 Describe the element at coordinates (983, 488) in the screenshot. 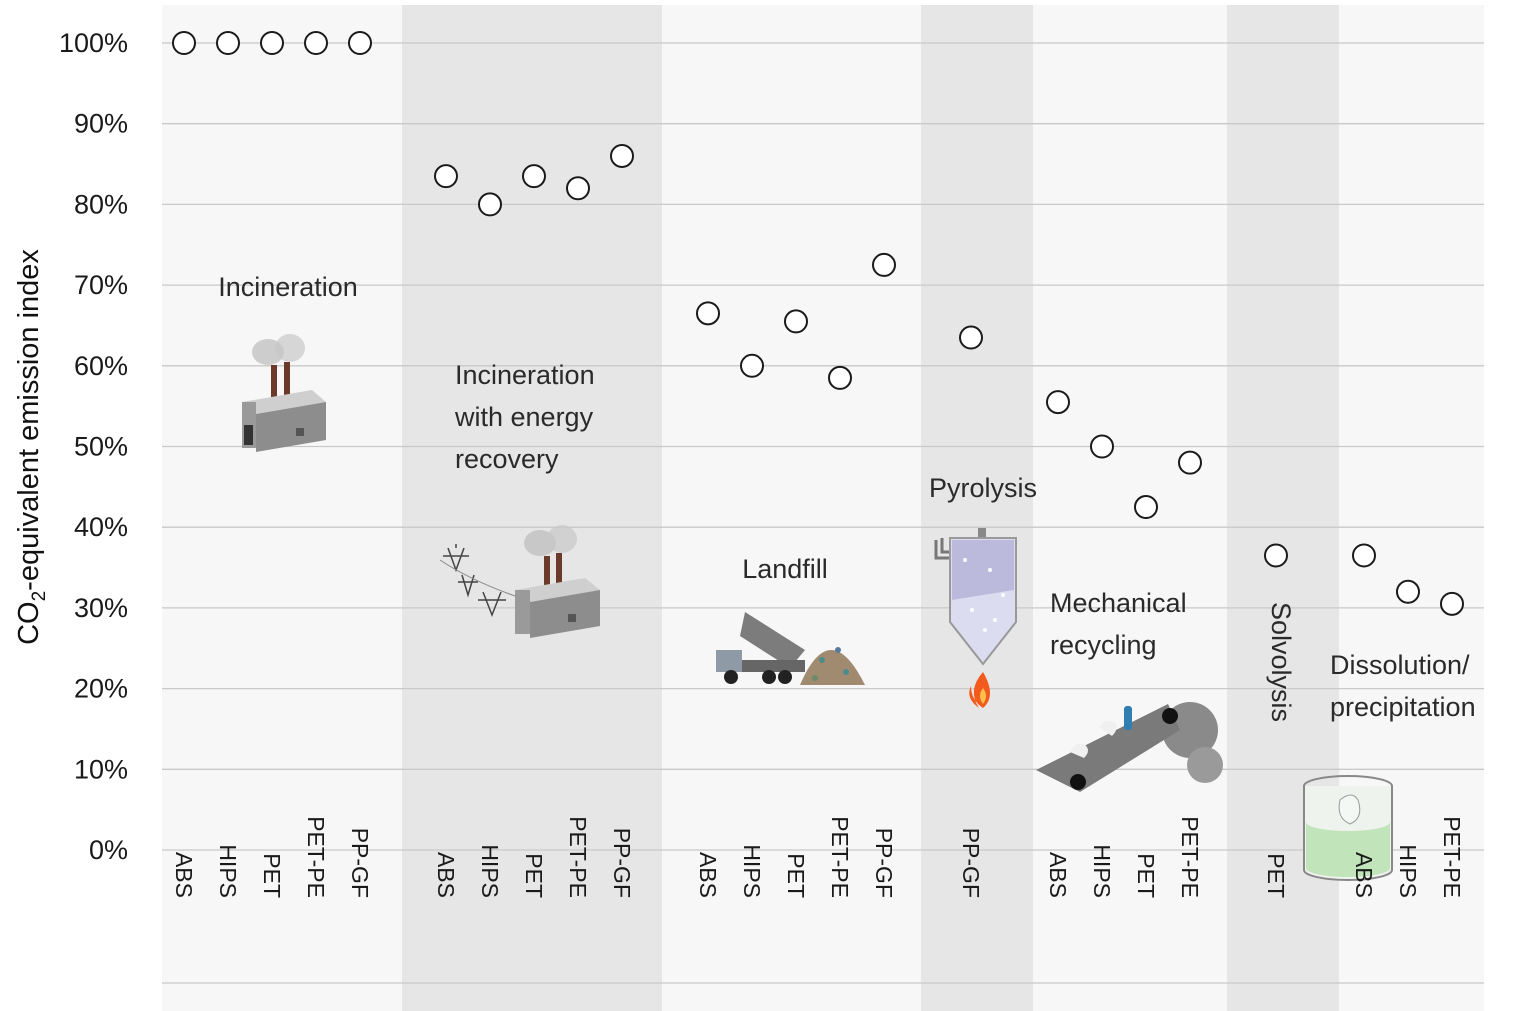

I see `group-label-pyrolysis: Pyrolysis` at that location.